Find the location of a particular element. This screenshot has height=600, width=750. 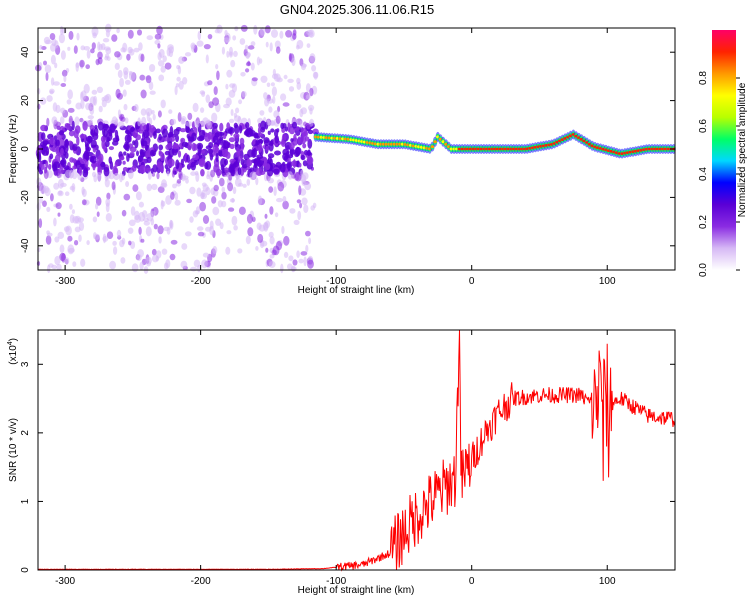

snr-x-tick-label: -100 is located at coordinates (336, 581).